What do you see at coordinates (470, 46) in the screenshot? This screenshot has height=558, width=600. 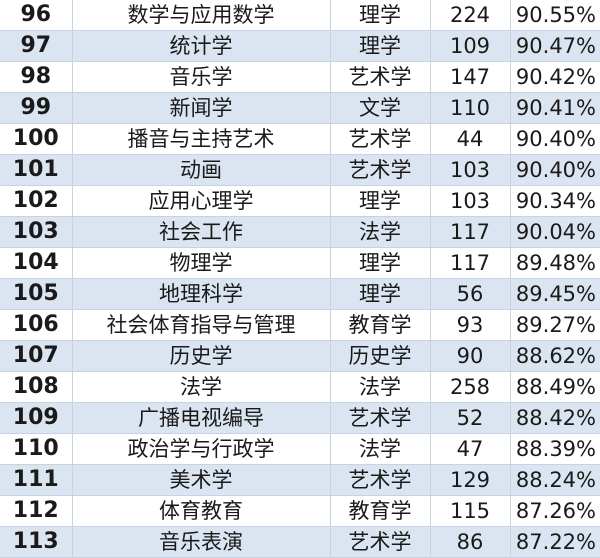 I see `count-cell: 109` at bounding box center [470, 46].